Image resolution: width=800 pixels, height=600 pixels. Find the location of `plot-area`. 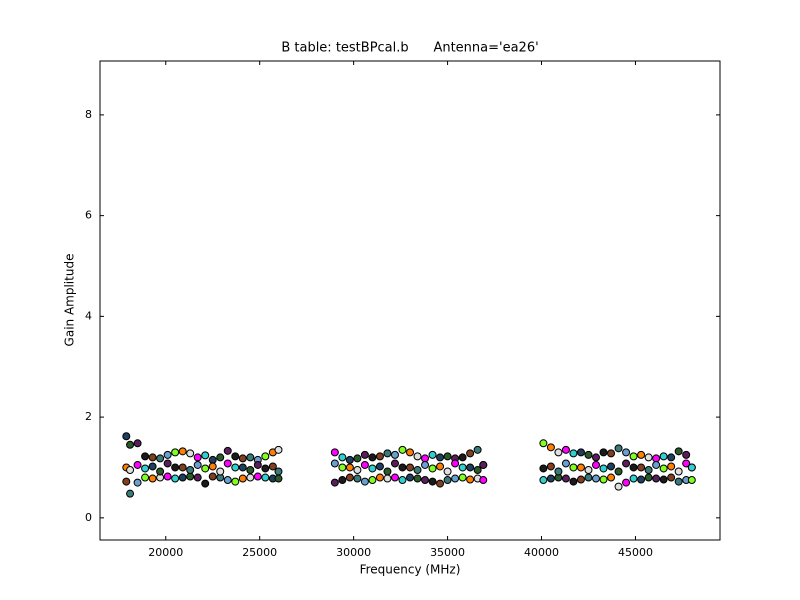

plot-area is located at coordinates (409, 465).